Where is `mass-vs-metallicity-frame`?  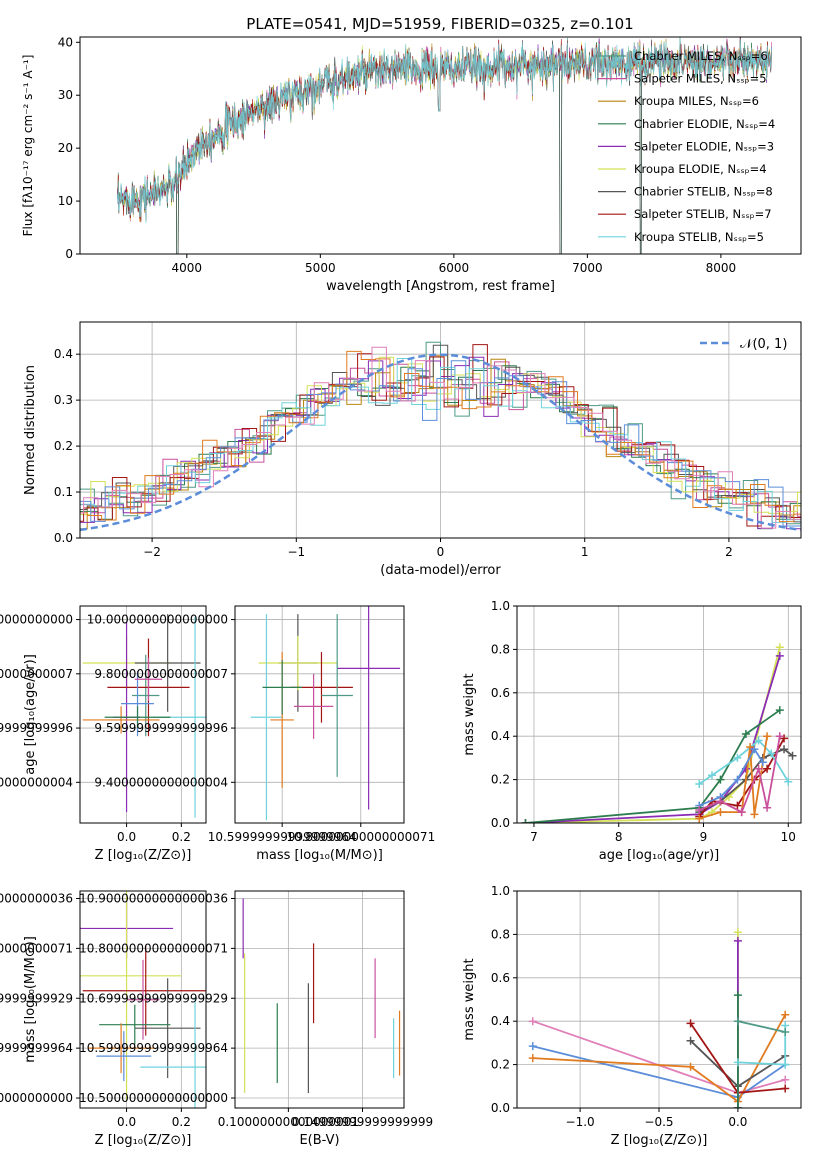 mass-vs-metallicity-frame is located at coordinates (143, 999).